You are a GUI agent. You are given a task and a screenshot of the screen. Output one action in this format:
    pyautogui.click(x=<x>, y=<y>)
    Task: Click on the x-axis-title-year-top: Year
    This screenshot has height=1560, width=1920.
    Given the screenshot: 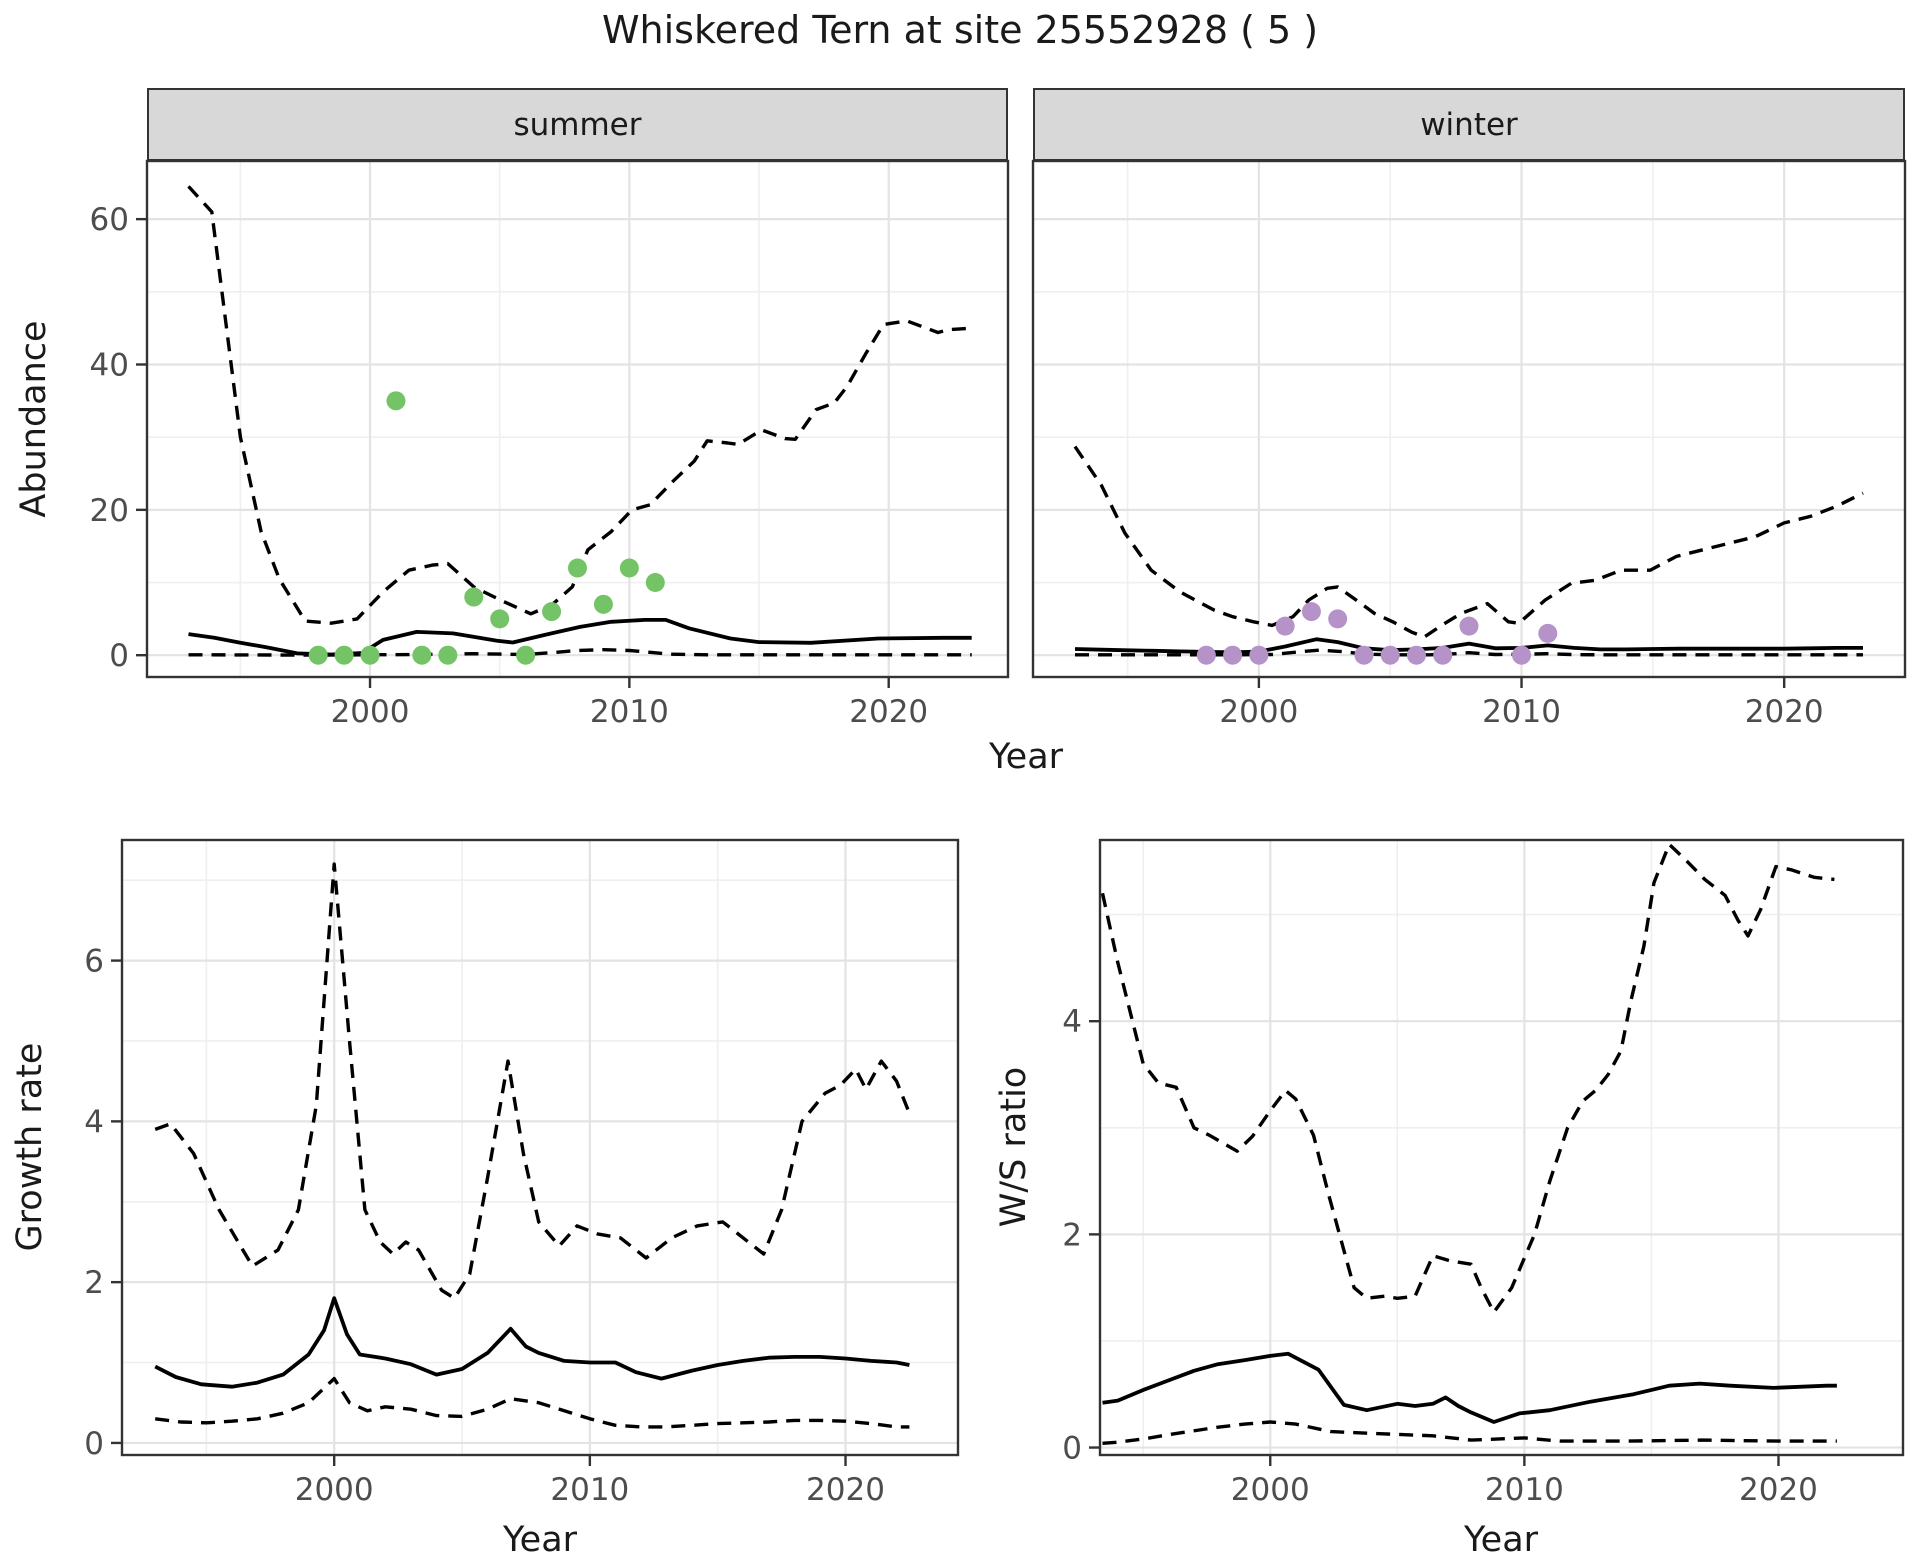 What is the action you would take?
    pyautogui.click(x=1026, y=757)
    